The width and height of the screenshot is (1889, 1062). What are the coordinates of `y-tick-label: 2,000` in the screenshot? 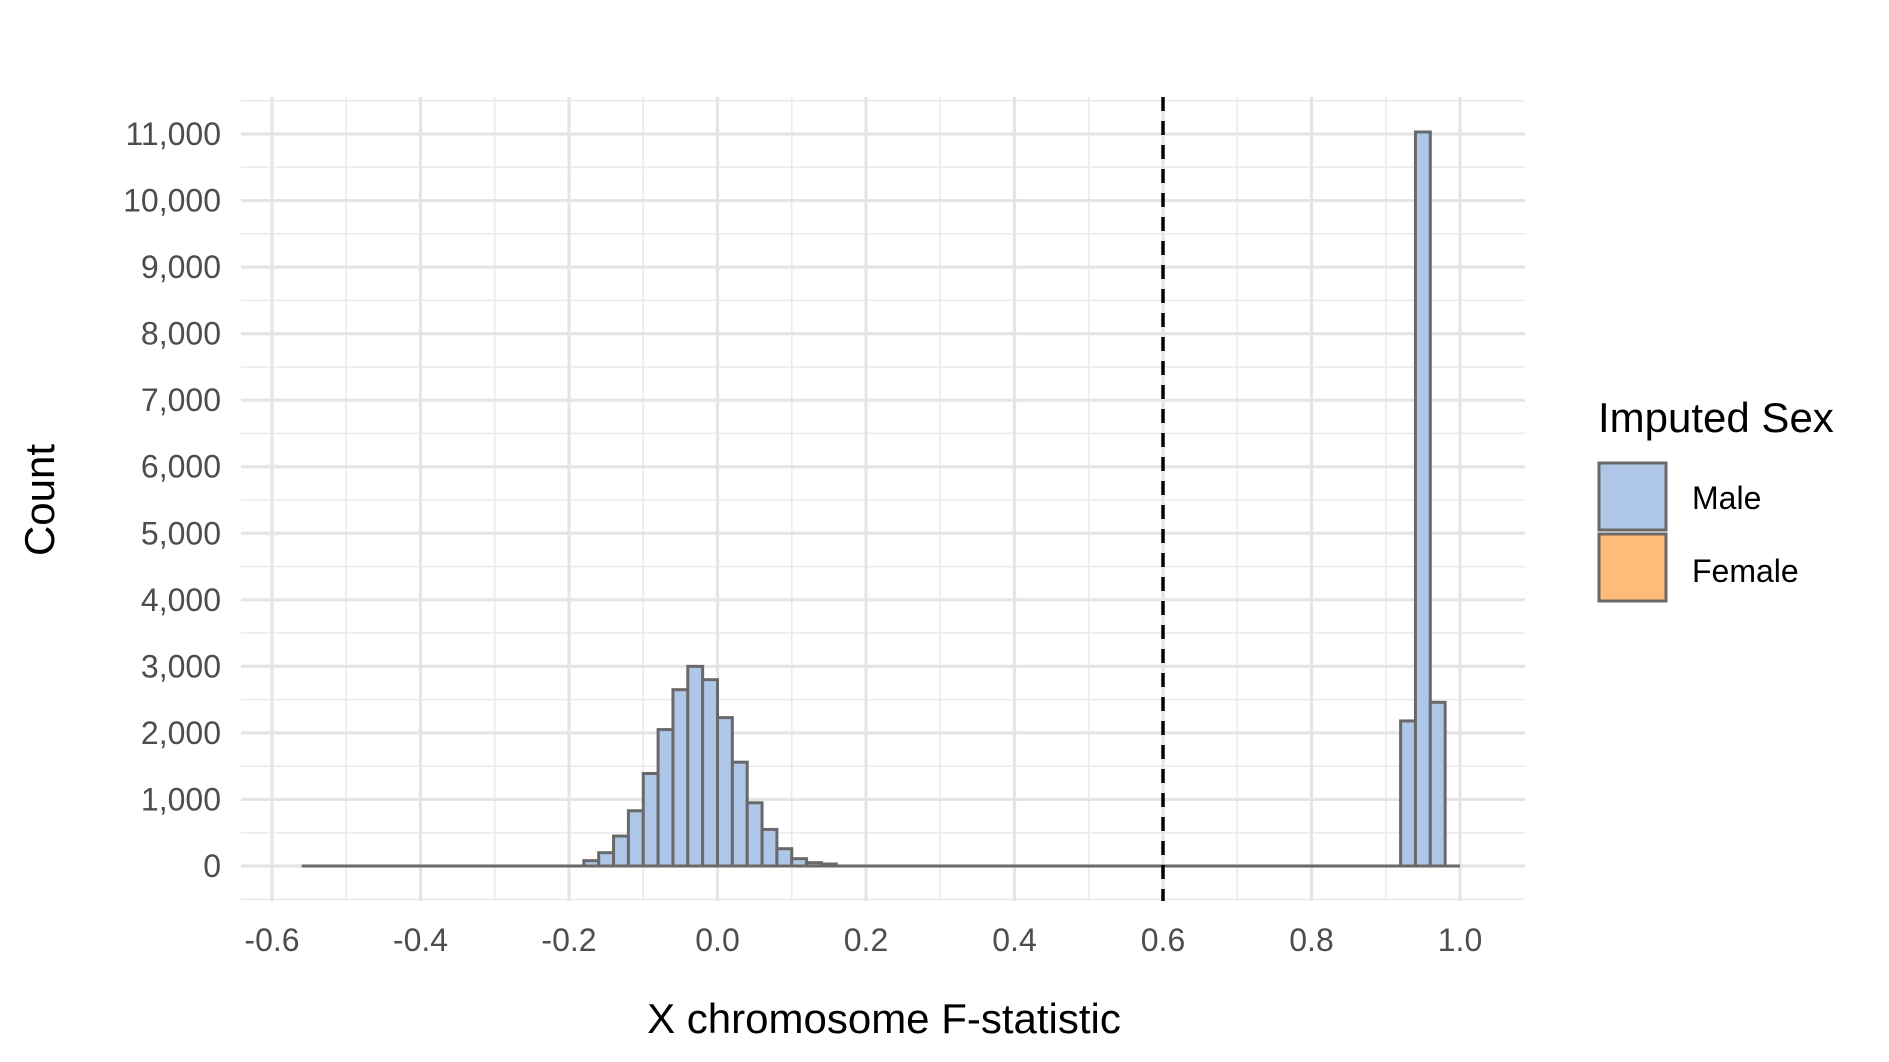 It's located at (181, 733).